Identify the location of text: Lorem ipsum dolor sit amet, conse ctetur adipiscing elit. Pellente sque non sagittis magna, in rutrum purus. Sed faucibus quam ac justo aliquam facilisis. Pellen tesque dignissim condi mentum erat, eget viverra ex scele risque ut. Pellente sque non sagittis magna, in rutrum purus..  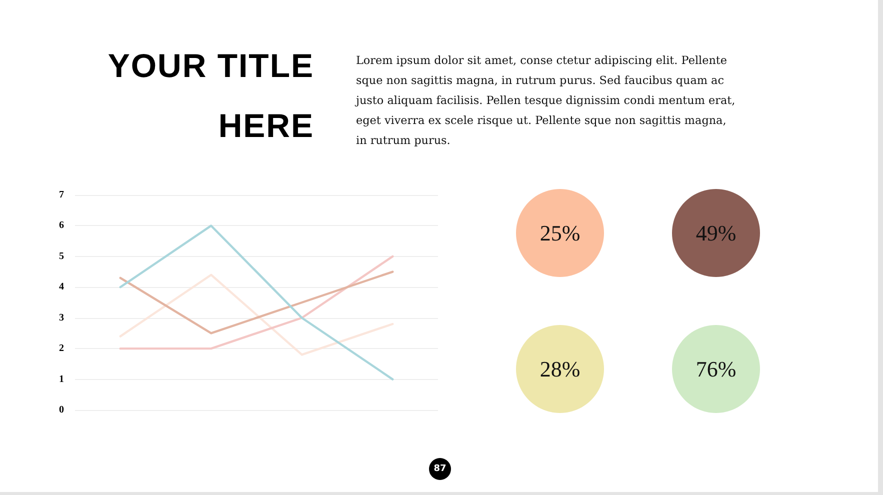
(546, 101).